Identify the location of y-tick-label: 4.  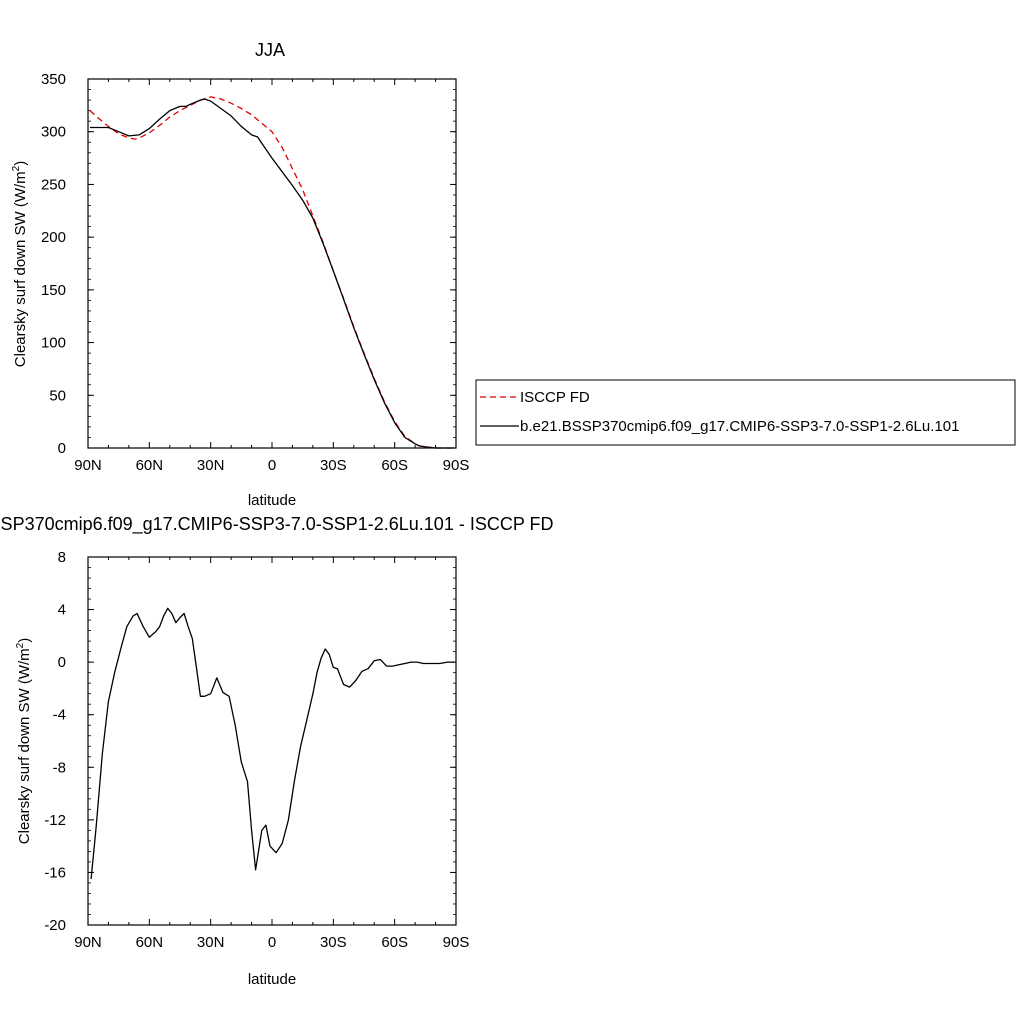
(62, 610).